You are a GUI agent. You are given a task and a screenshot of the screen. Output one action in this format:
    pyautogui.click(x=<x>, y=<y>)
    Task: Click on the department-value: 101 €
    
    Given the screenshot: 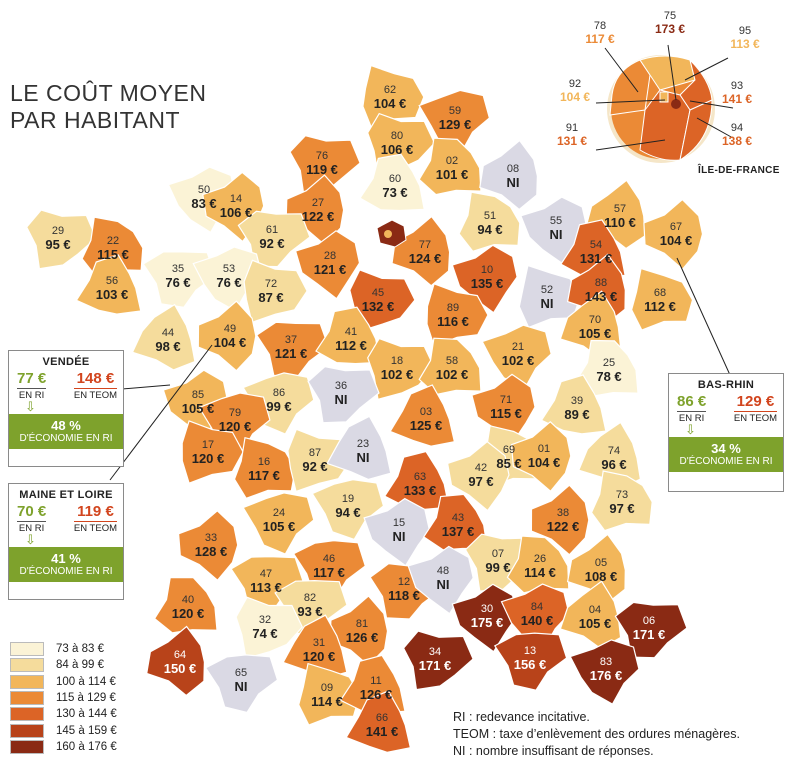 What is the action you would take?
    pyautogui.click(x=452, y=174)
    